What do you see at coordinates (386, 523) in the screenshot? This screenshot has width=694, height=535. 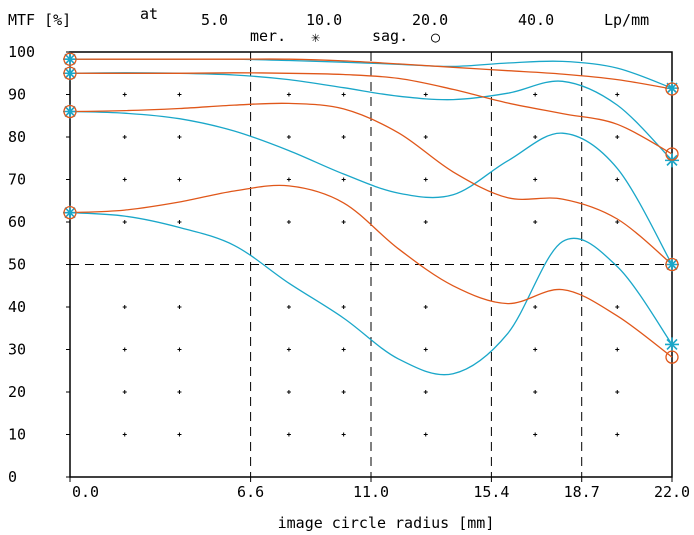 I see `x-axis-title: image circle radius [mm]` at bounding box center [386, 523].